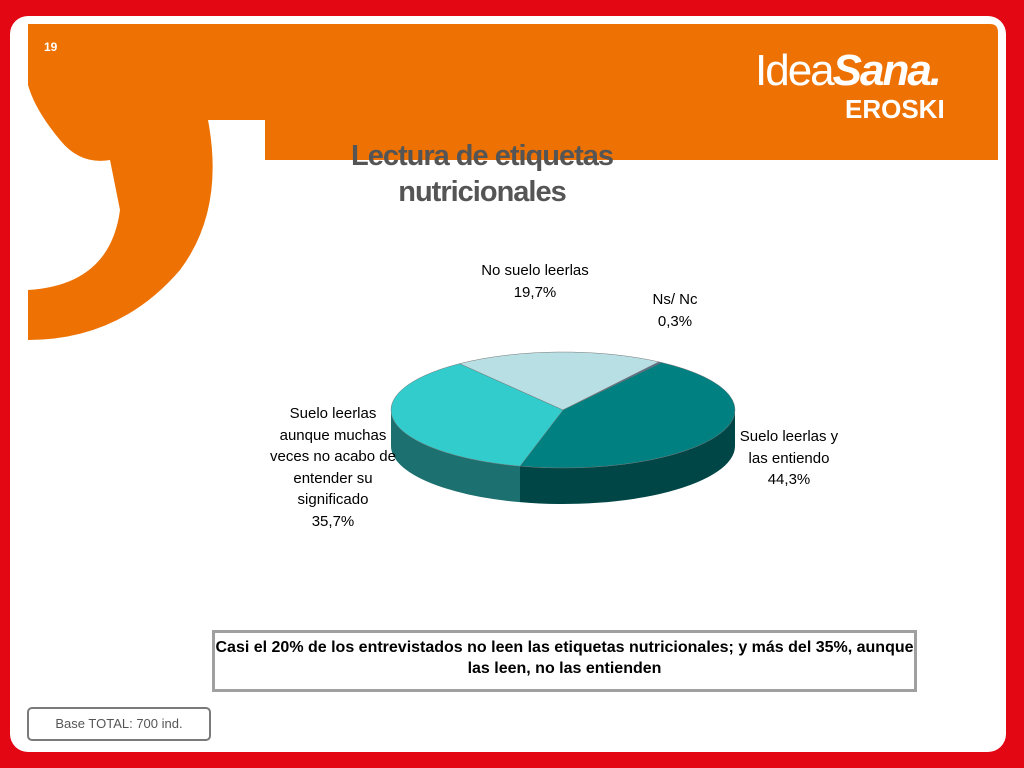 Image resolution: width=1024 pixels, height=768 pixels. Describe the element at coordinates (675, 299) in the screenshot. I see `category-label: Ns/ Nc` at that location.